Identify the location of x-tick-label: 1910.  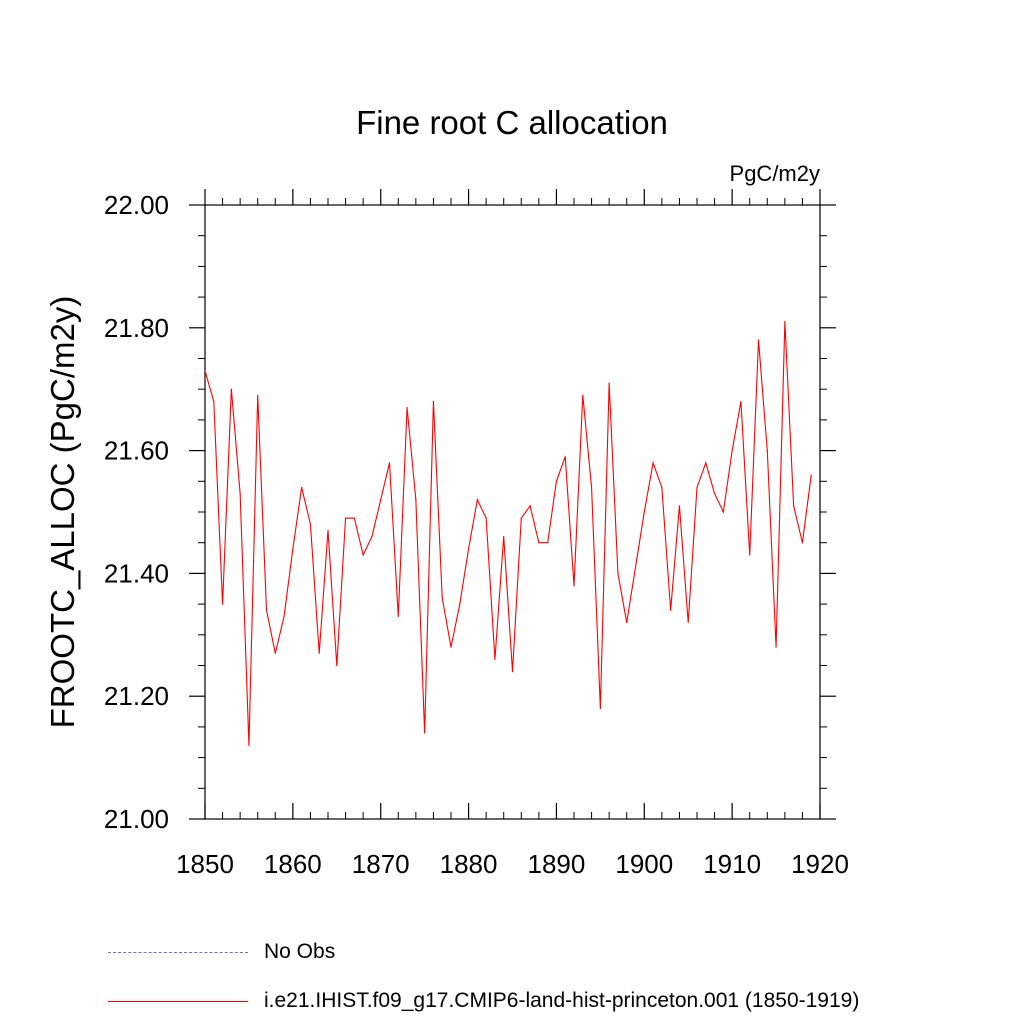
(732, 864).